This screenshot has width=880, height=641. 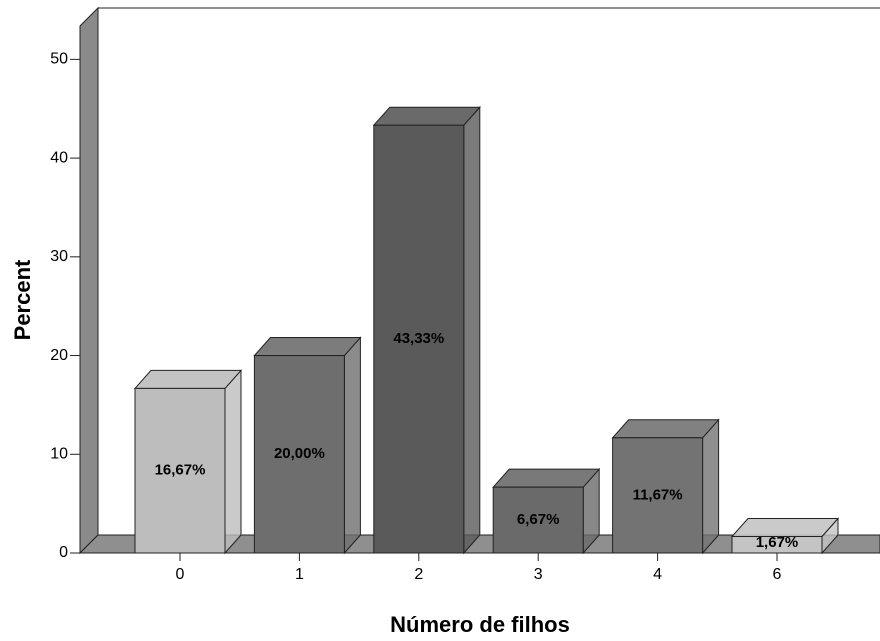 I want to click on side-wall, so click(x=89, y=280).